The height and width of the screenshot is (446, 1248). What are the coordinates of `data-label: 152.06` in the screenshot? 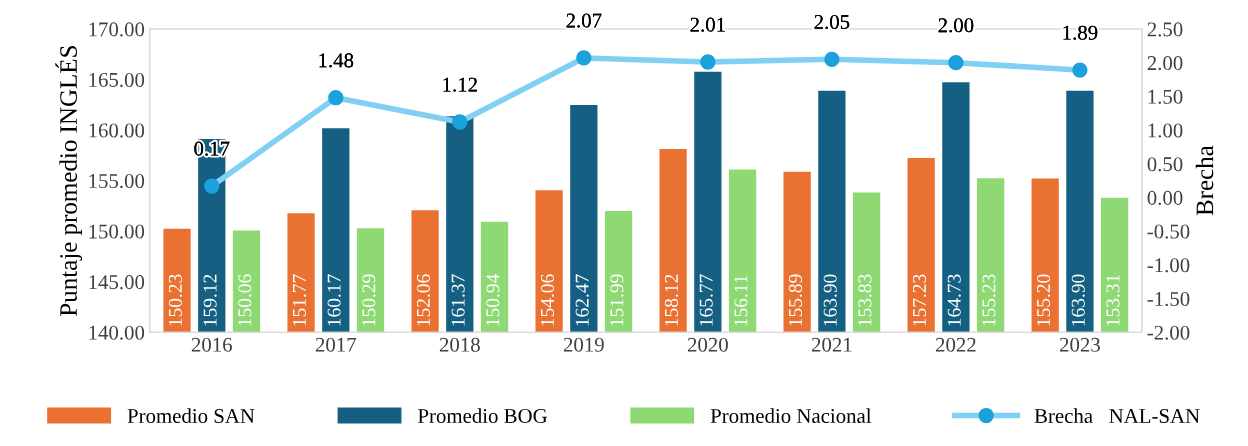 It's located at (423, 300).